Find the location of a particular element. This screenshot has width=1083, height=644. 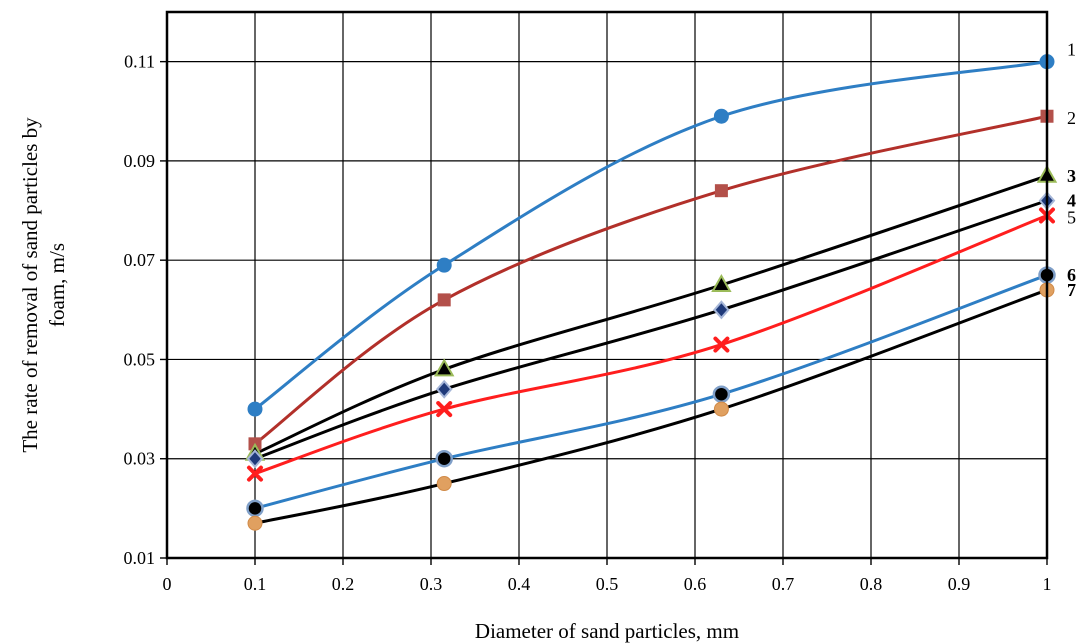

y-tick-label: 0.03 is located at coordinates (140, 459).